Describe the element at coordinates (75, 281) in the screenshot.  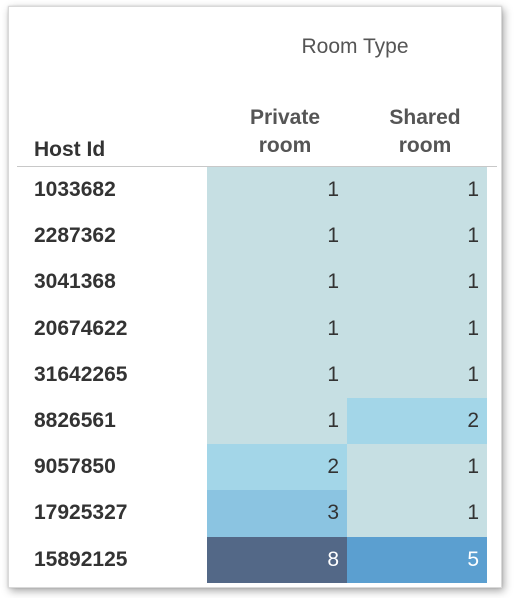
I see `row-label-host-id: 3041368` at that location.